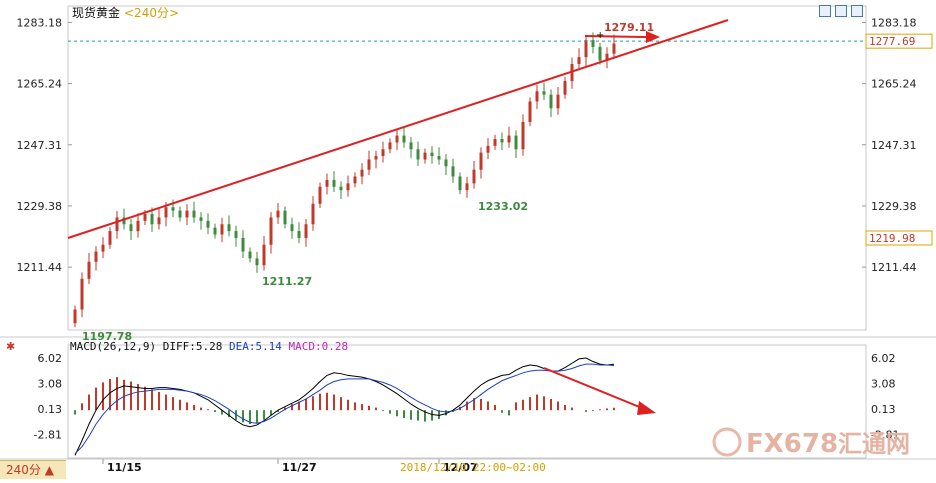  I want to click on macd-tick-right-3: -2.81, so click(885, 435).